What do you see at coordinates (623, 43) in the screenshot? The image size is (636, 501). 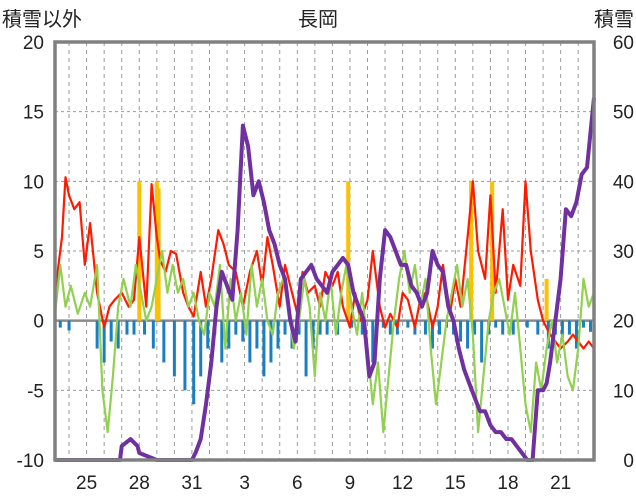 I see `y-right-tick-label: 60` at bounding box center [623, 43].